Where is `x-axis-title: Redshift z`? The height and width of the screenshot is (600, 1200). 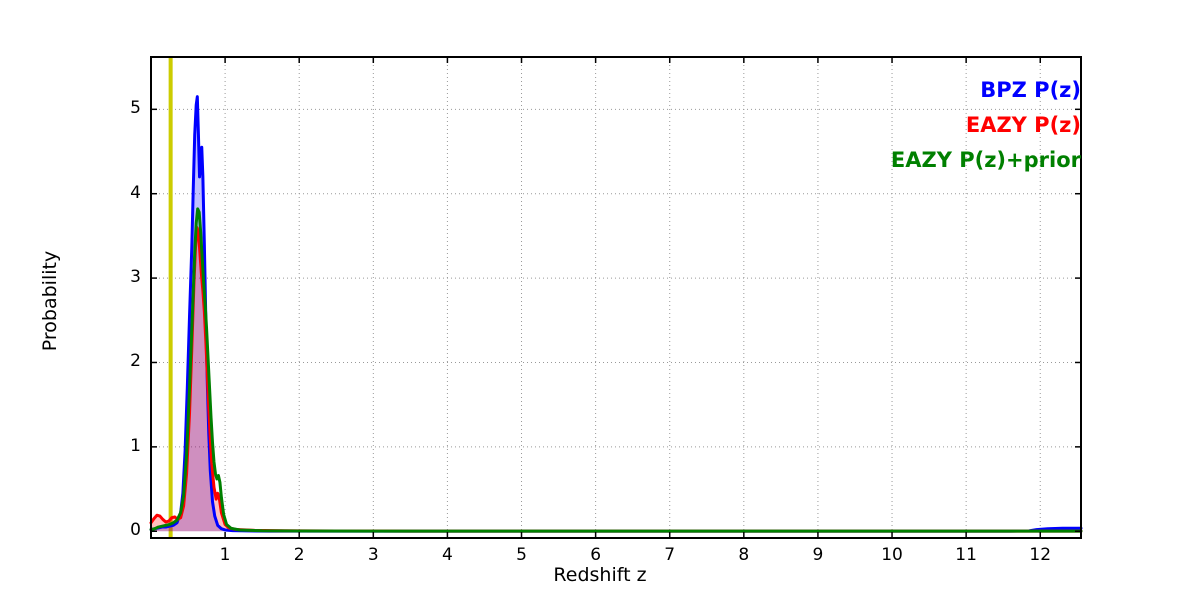
x-axis-title: Redshift z is located at coordinates (600, 575).